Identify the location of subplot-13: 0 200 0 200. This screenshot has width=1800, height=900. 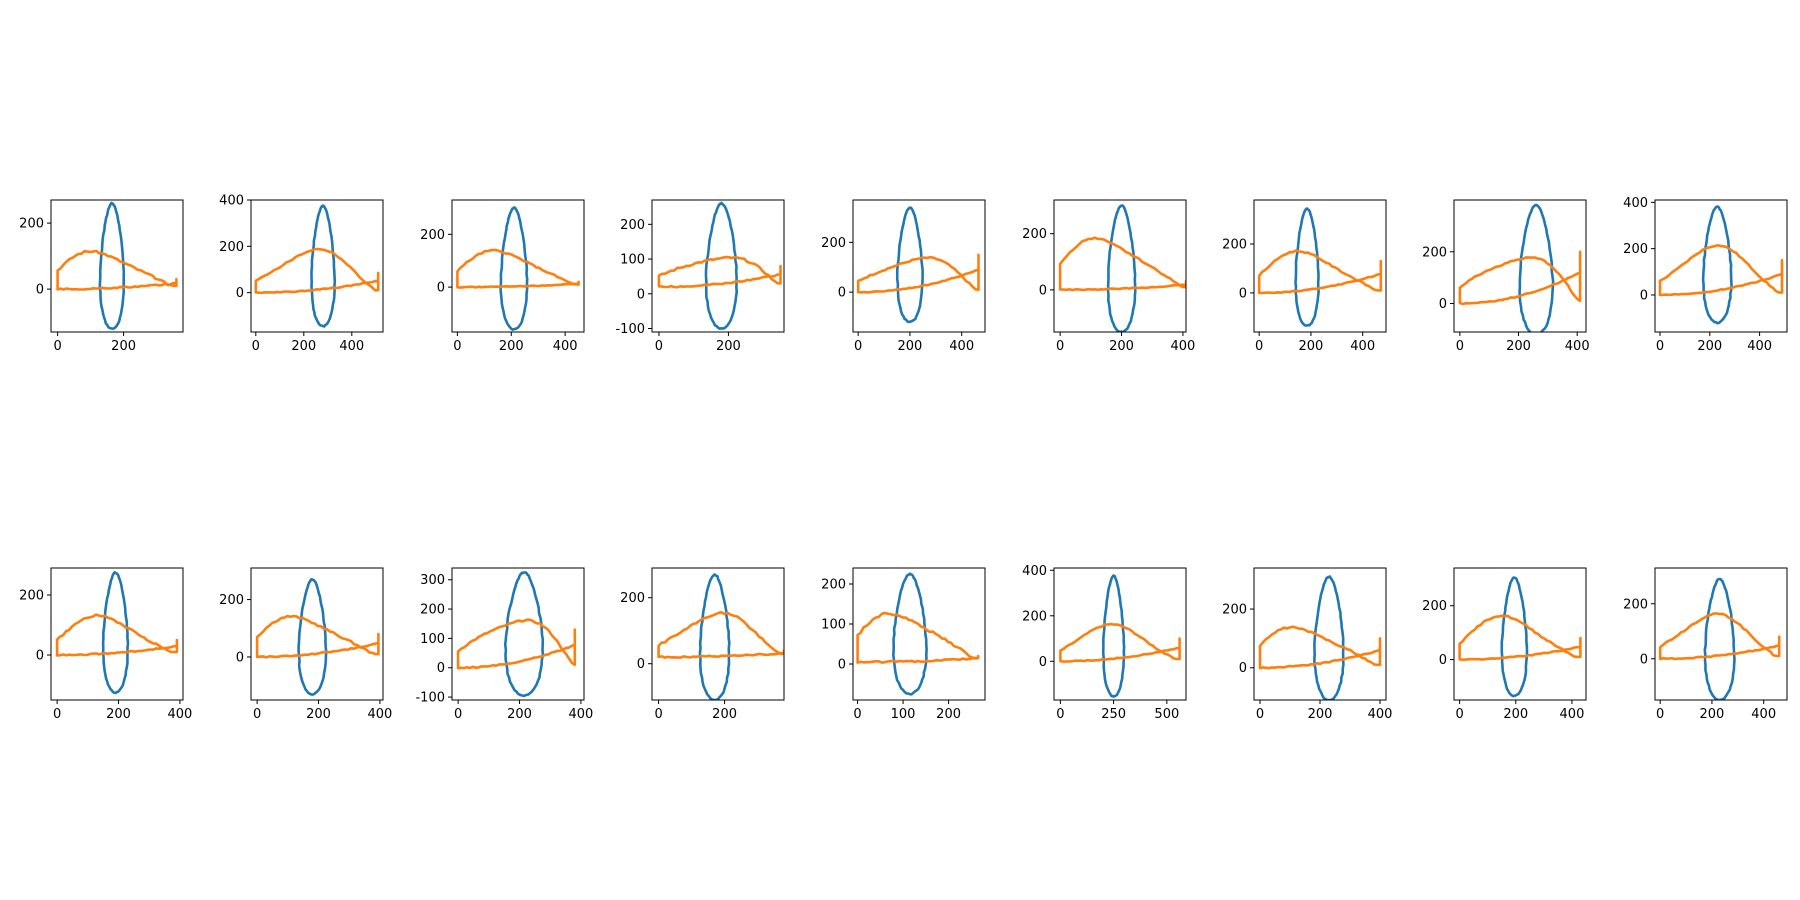
(702, 644).